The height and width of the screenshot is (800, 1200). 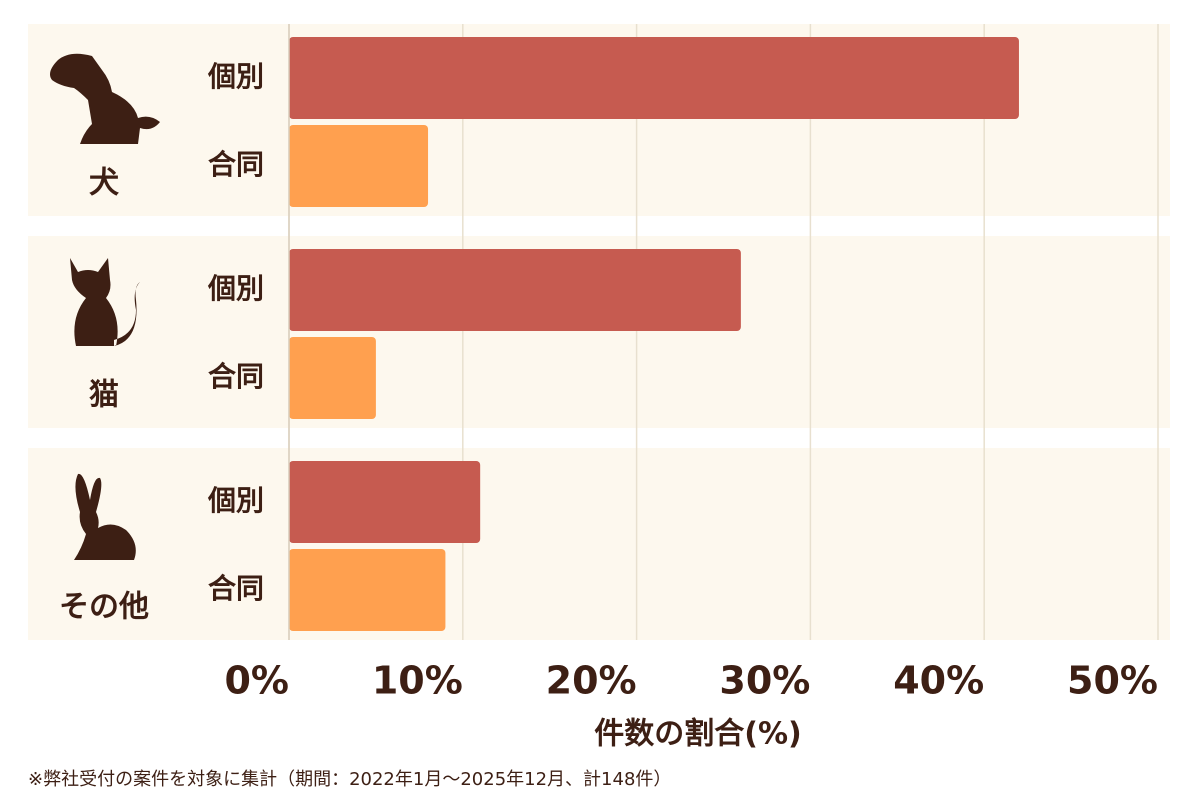 I want to click on x-tick-label: 50%, so click(x=1112, y=681).